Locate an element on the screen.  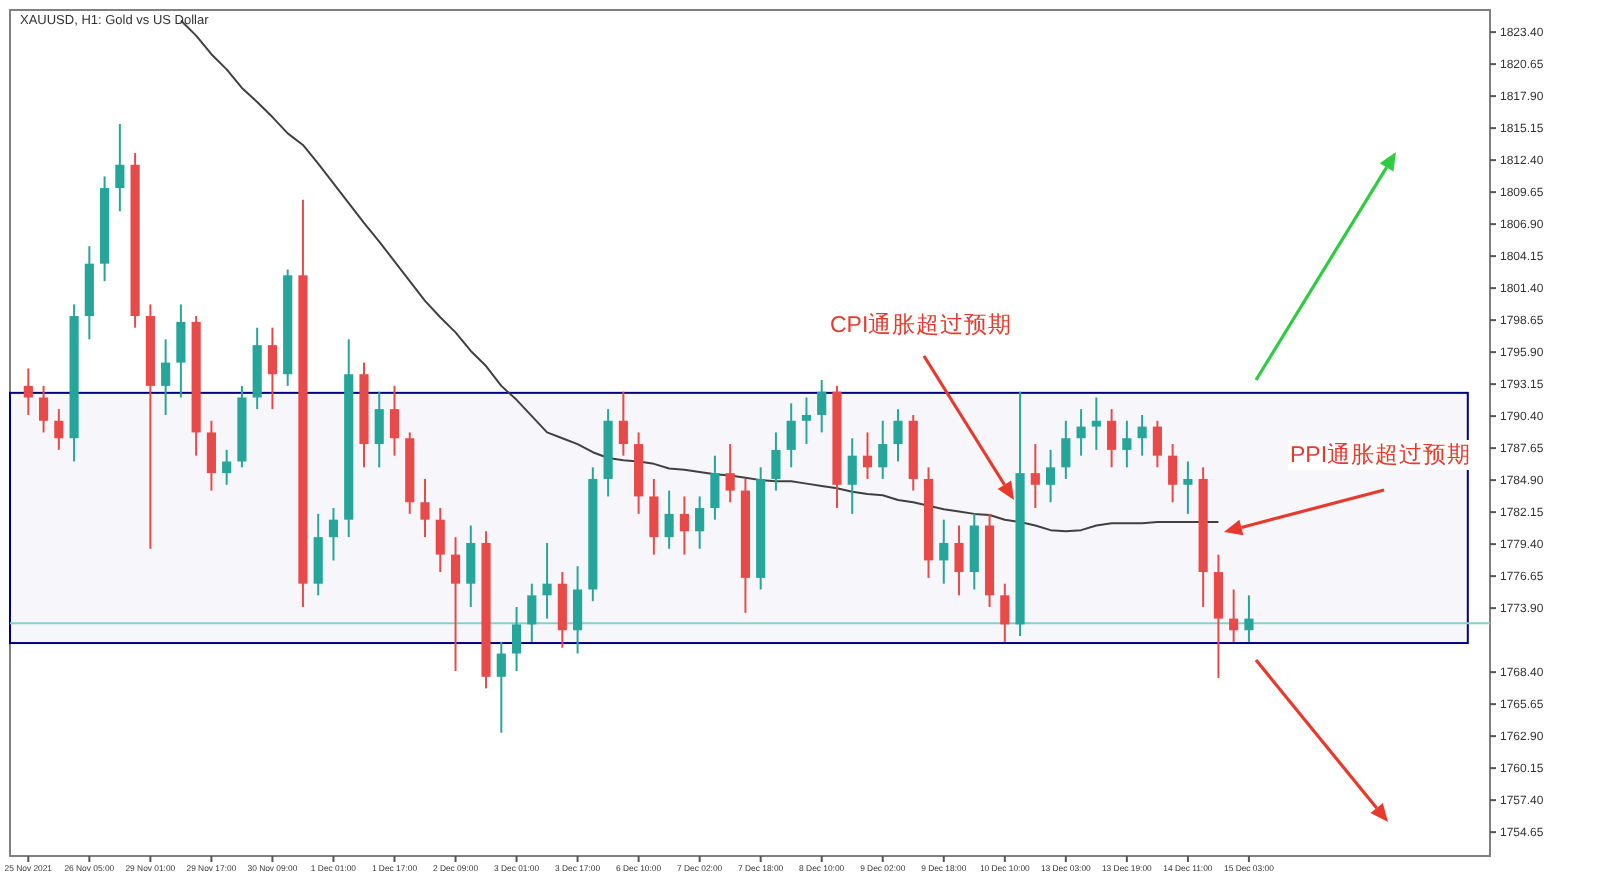
annotation: CPI通胀超过预期 is located at coordinates (921, 325).